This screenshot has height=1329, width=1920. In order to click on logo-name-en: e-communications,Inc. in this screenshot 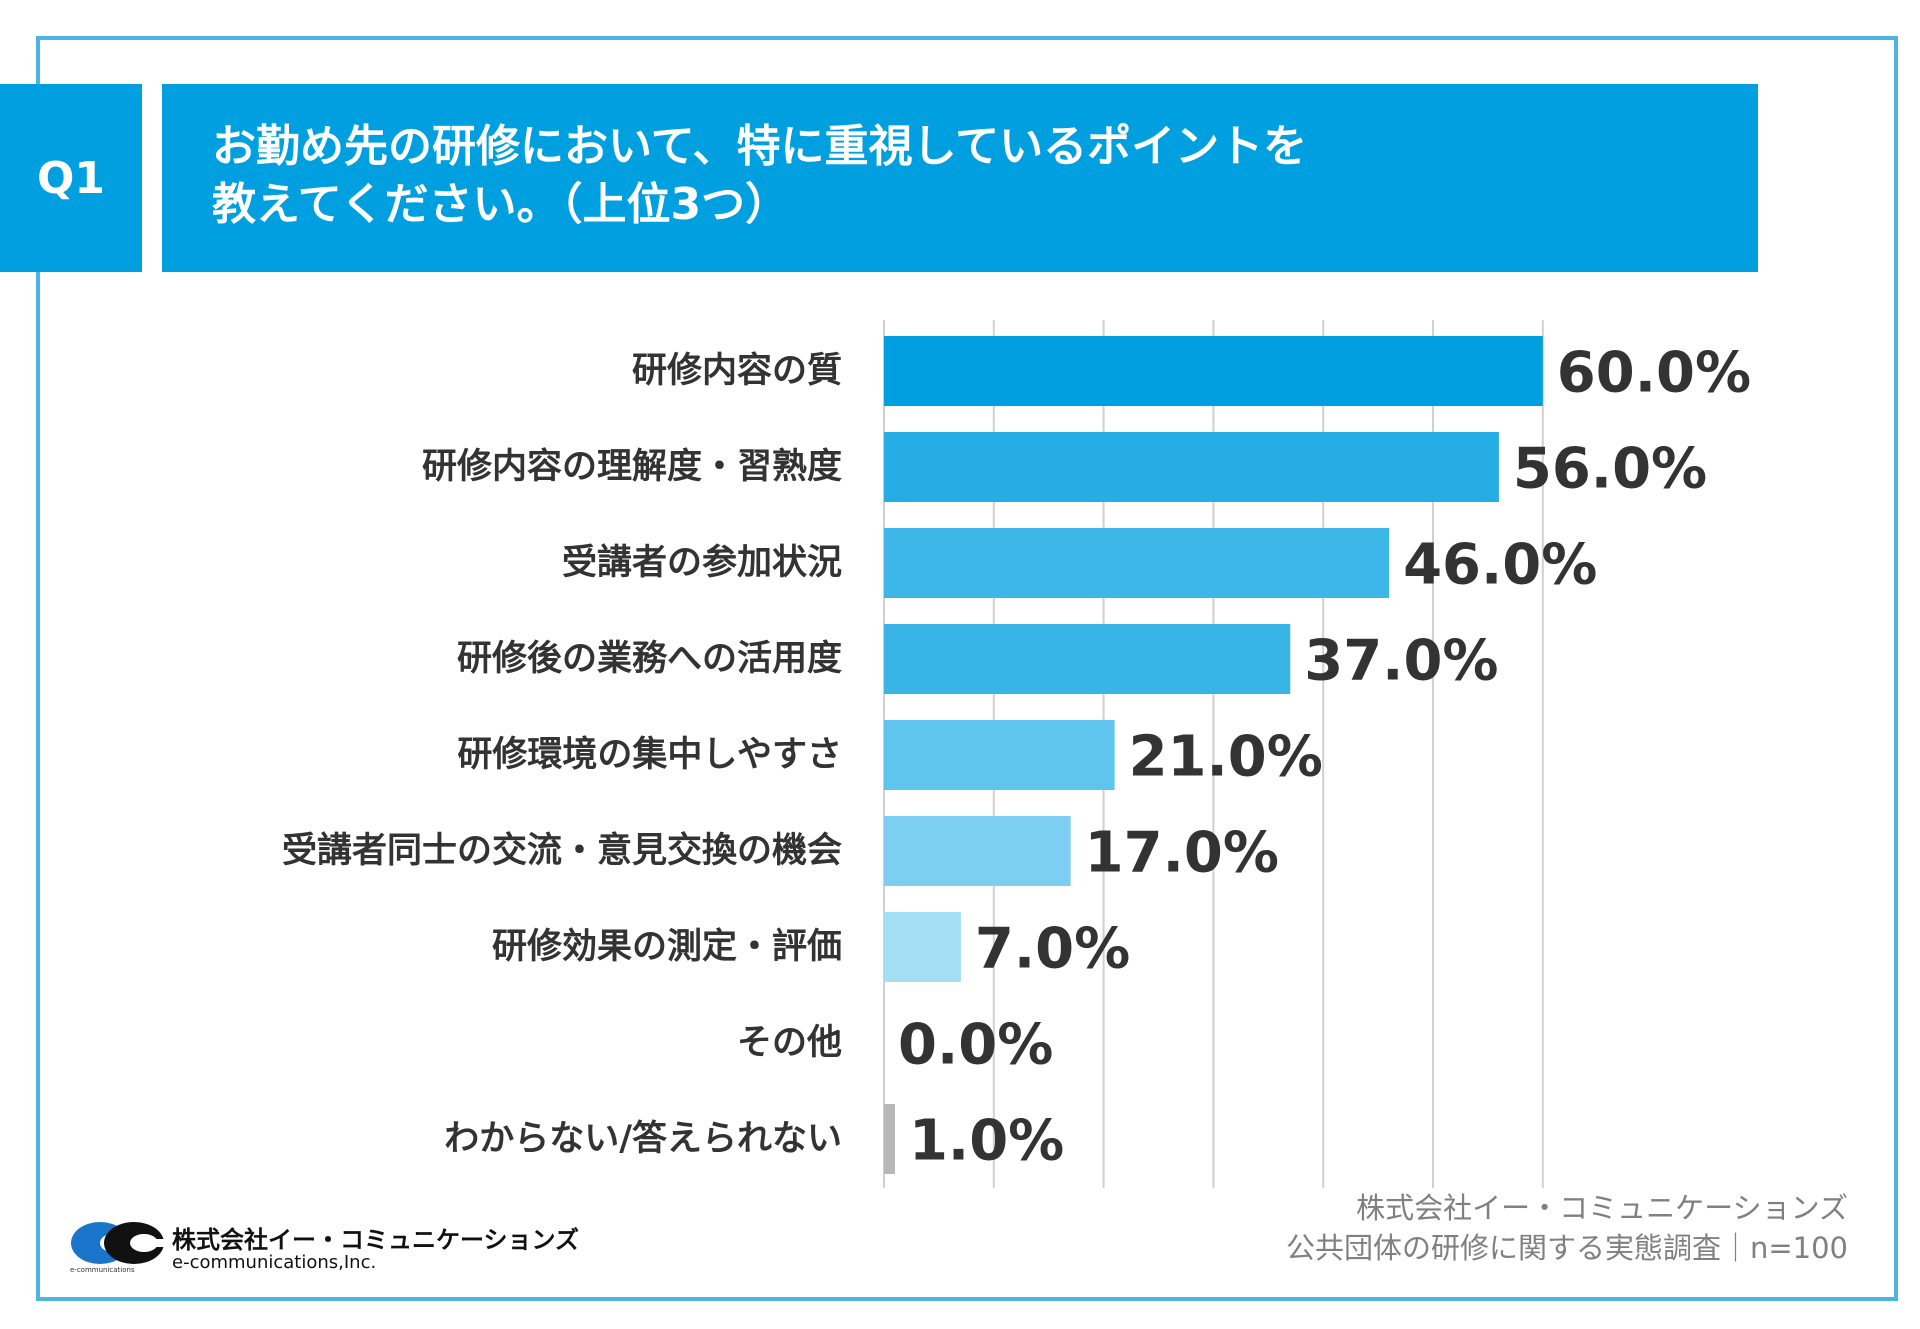, I will do `click(274, 1262)`.